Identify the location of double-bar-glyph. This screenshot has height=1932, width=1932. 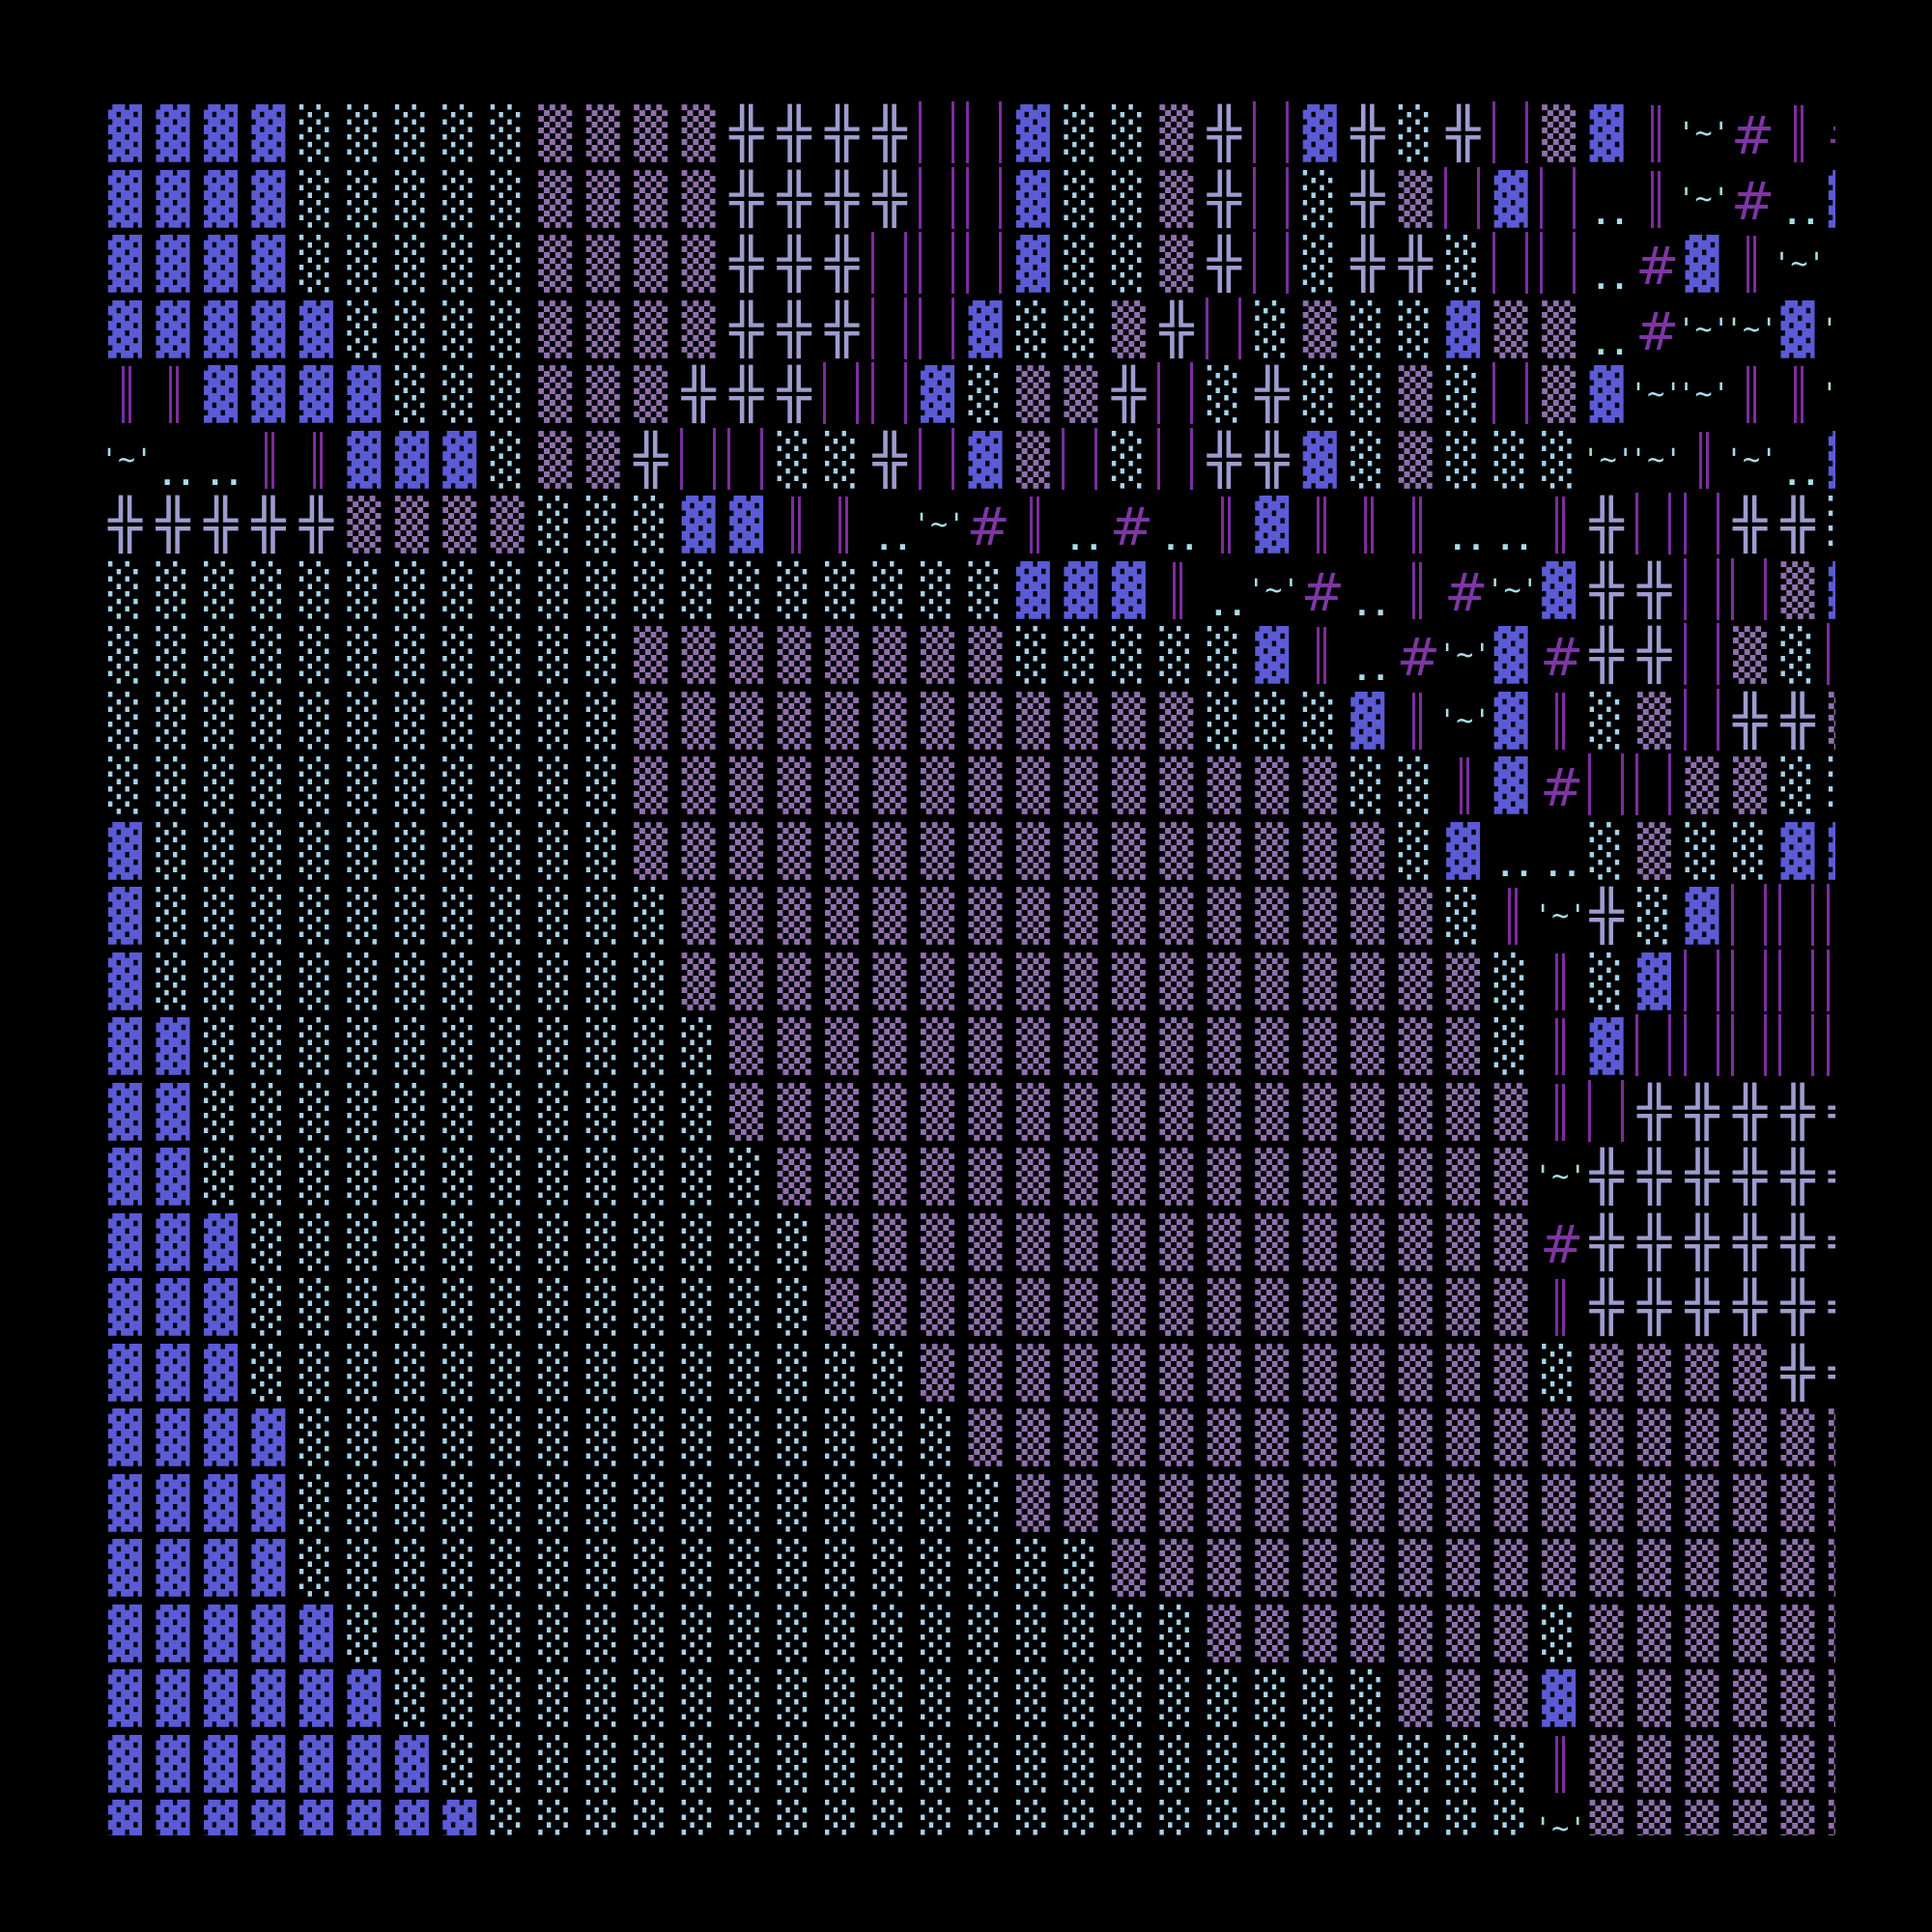
(843, 525).